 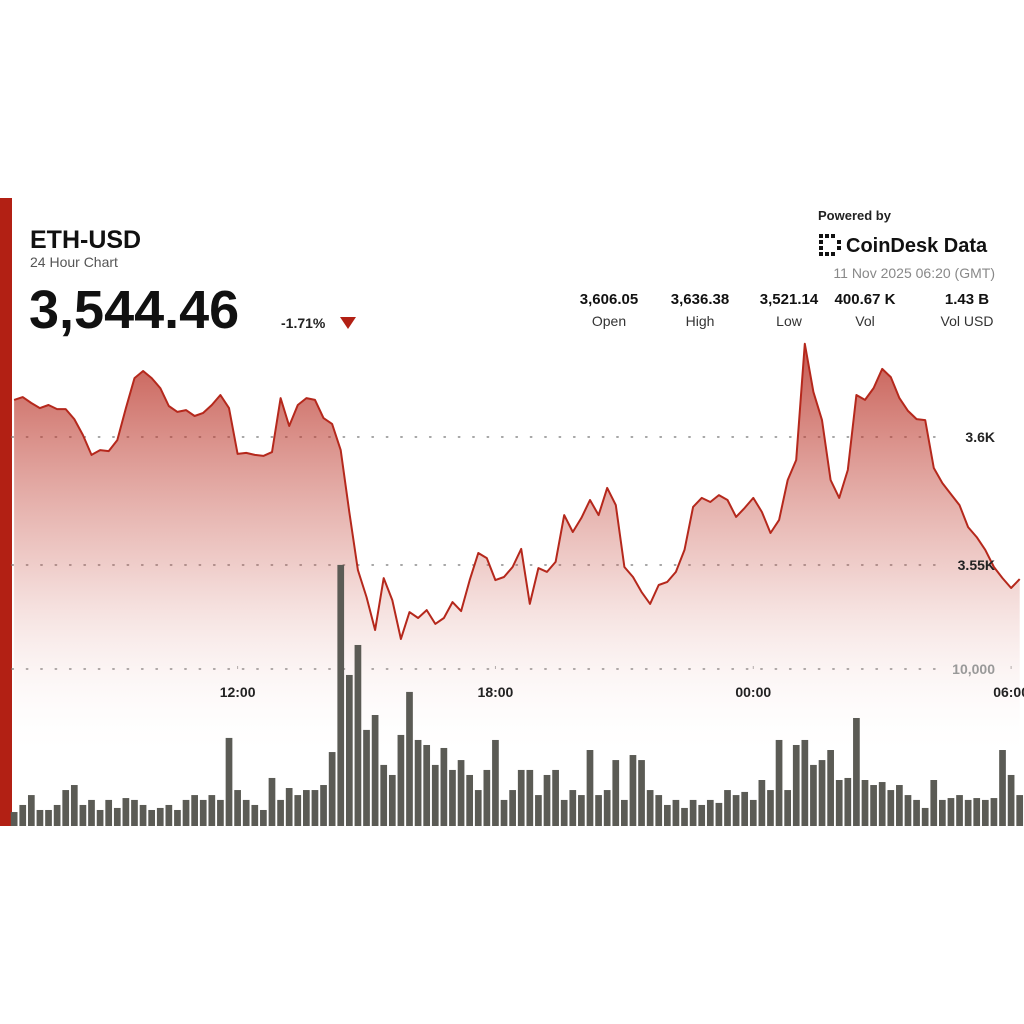 I want to click on y2-tick-label: 10,000, so click(x=973, y=669).